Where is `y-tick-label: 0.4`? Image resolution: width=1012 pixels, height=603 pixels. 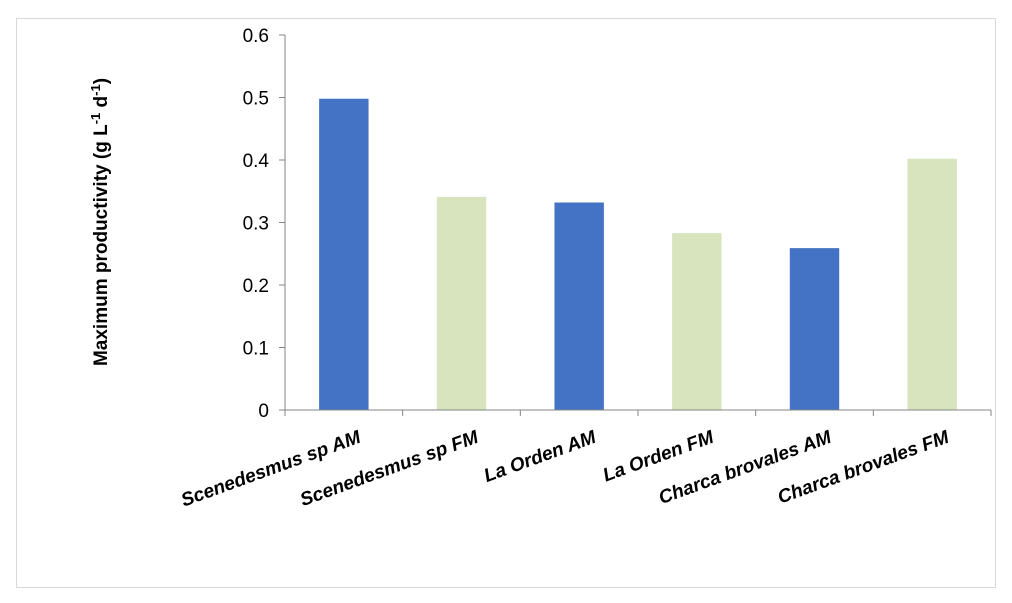 y-tick-label: 0.4 is located at coordinates (256, 161).